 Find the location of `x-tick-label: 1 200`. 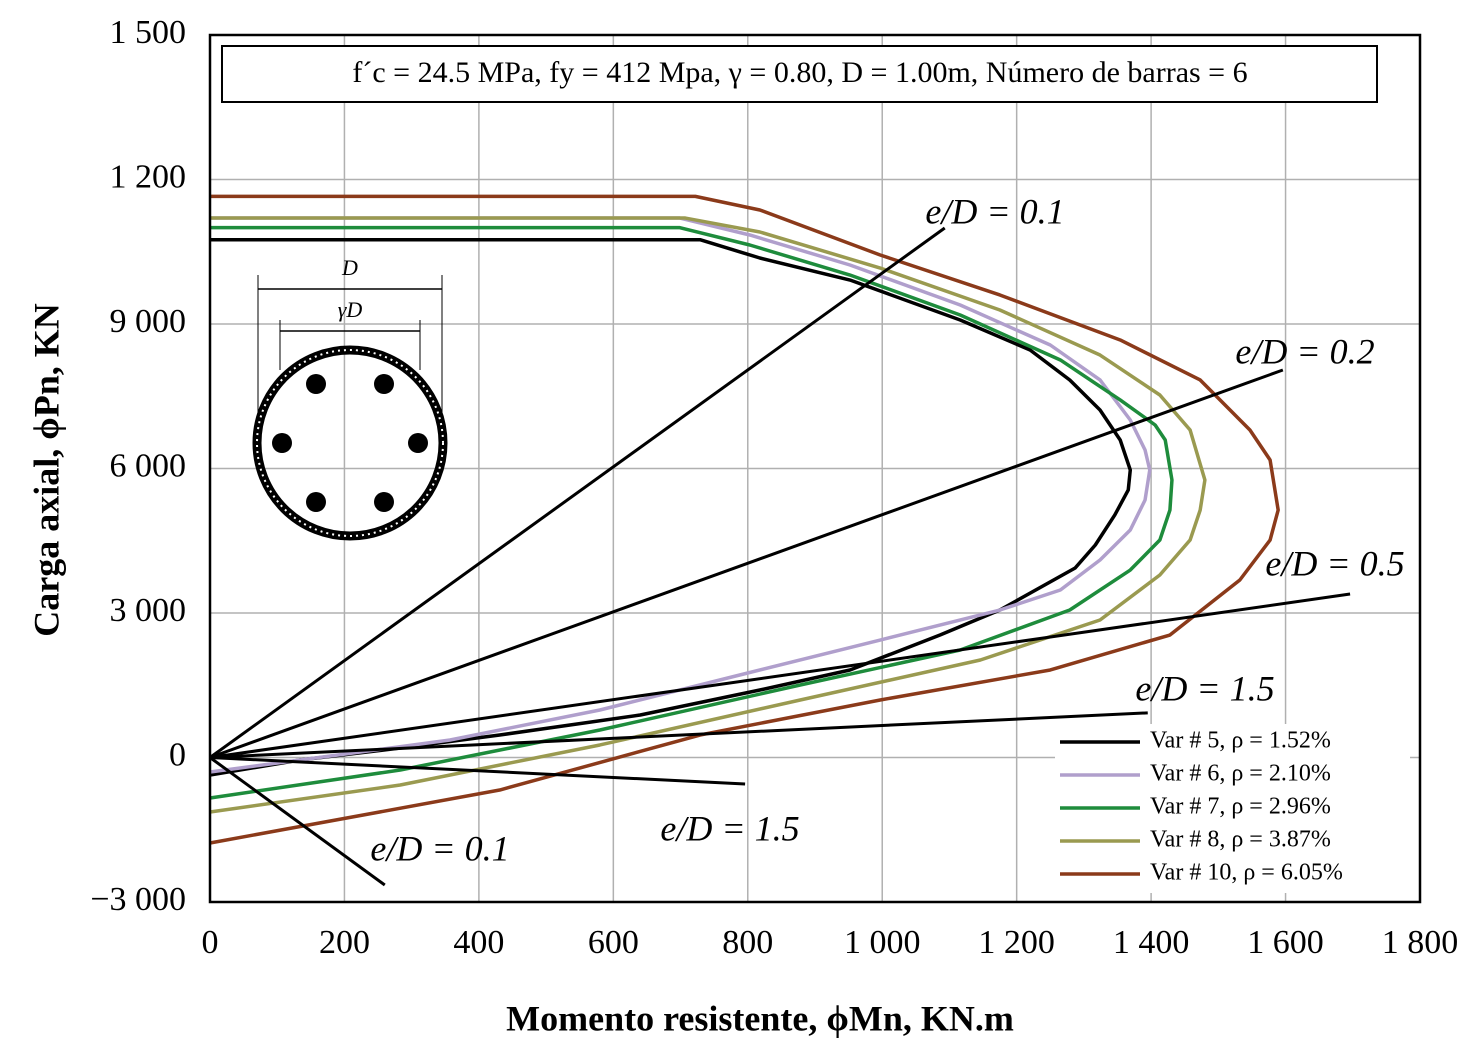

x-tick-label: 1 200 is located at coordinates (1016, 942).